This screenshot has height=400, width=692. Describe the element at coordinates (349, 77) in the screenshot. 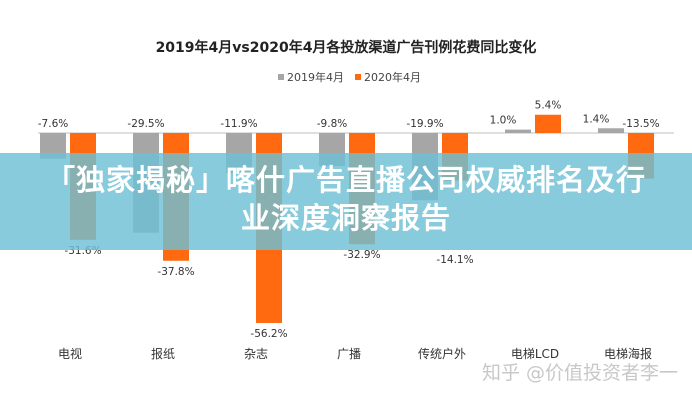

I see `legend: 2019年4月 2020年4月` at that location.